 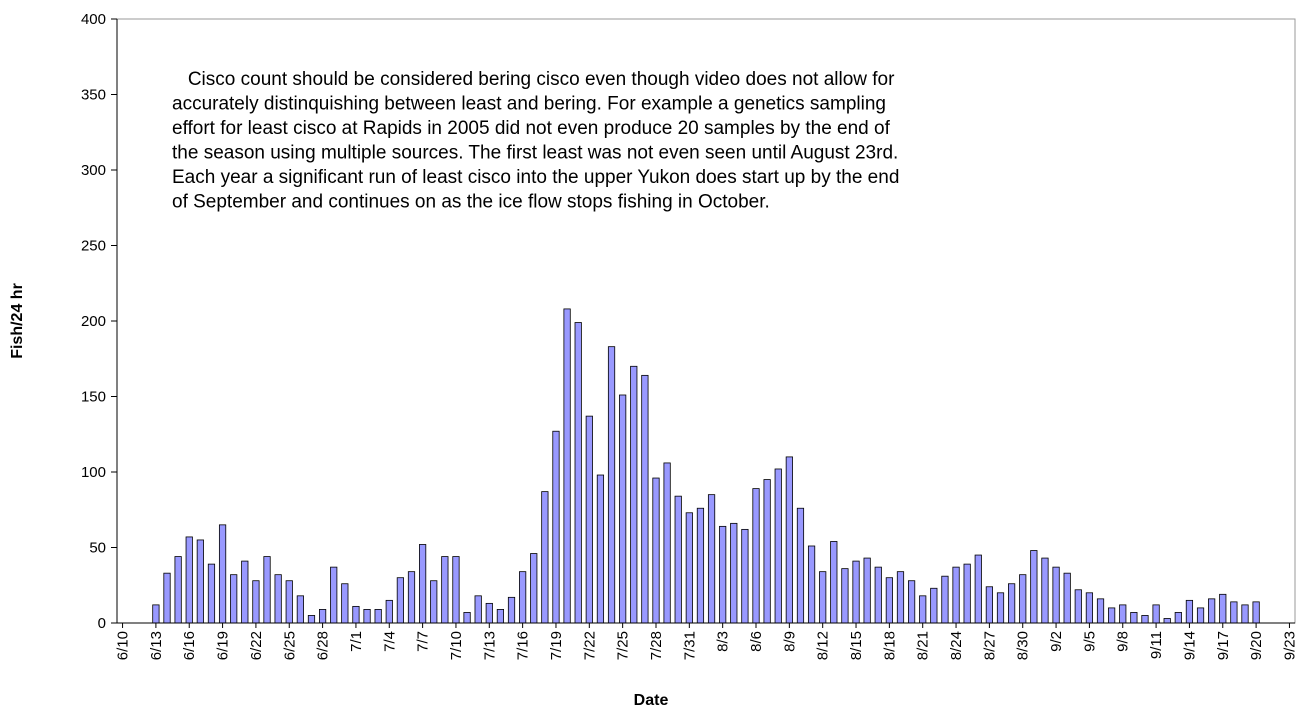 What do you see at coordinates (97, 548) in the screenshot?
I see `y-tick-label: 50` at bounding box center [97, 548].